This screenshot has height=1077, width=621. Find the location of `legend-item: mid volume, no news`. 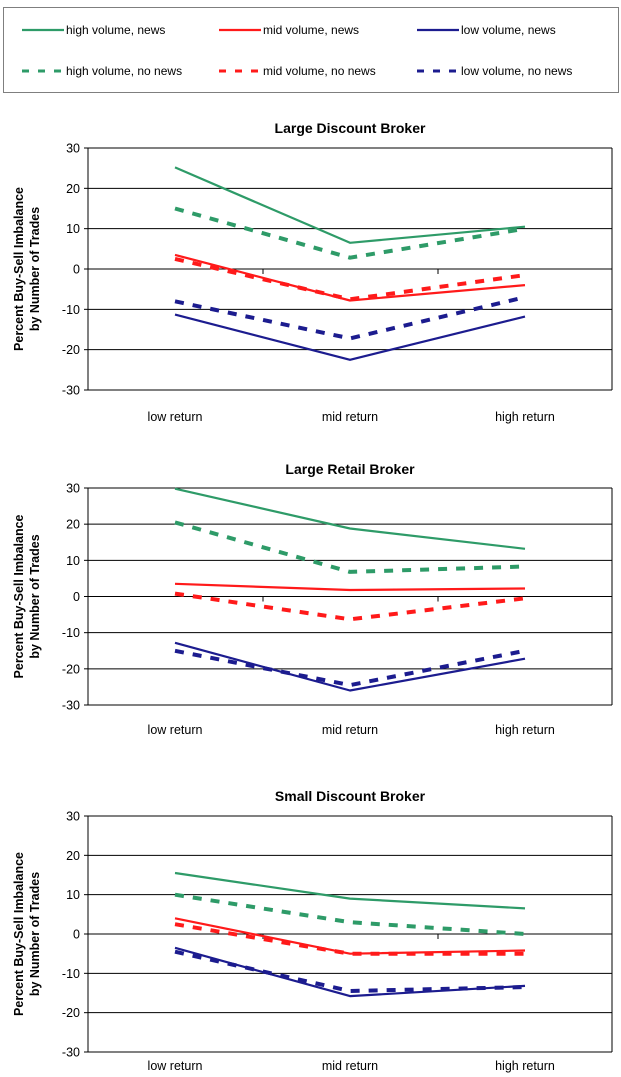

legend-item: mid volume, no news is located at coordinates (297, 71).